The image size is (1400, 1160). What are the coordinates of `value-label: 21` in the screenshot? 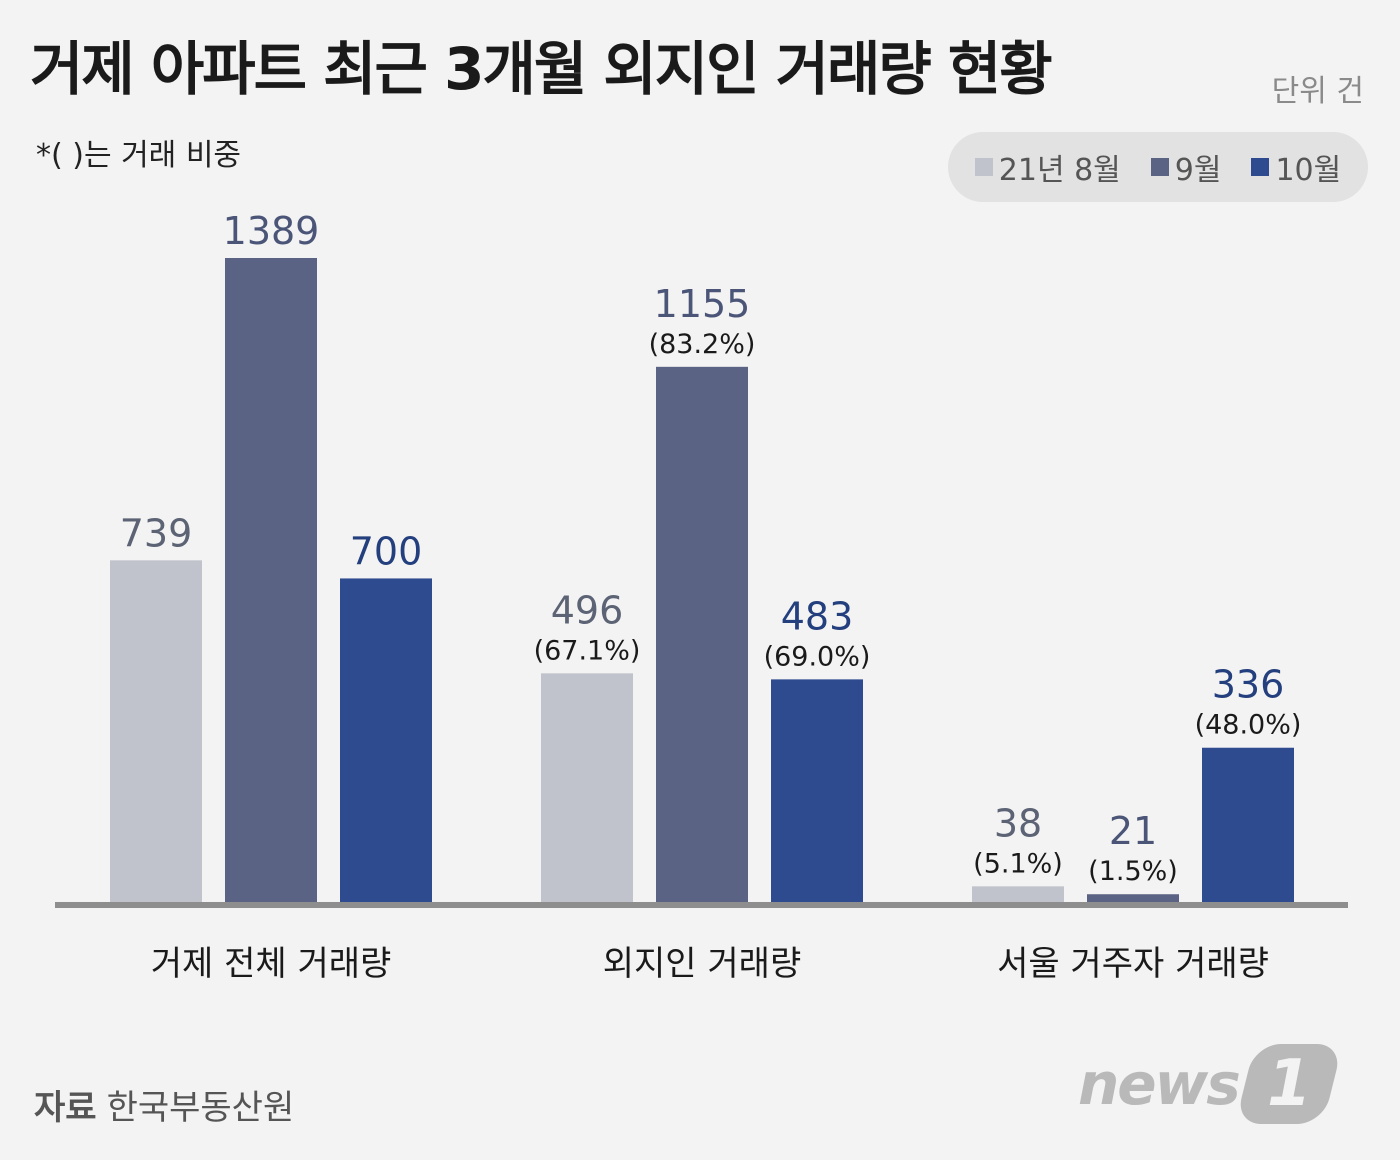 It's located at (1133, 831).